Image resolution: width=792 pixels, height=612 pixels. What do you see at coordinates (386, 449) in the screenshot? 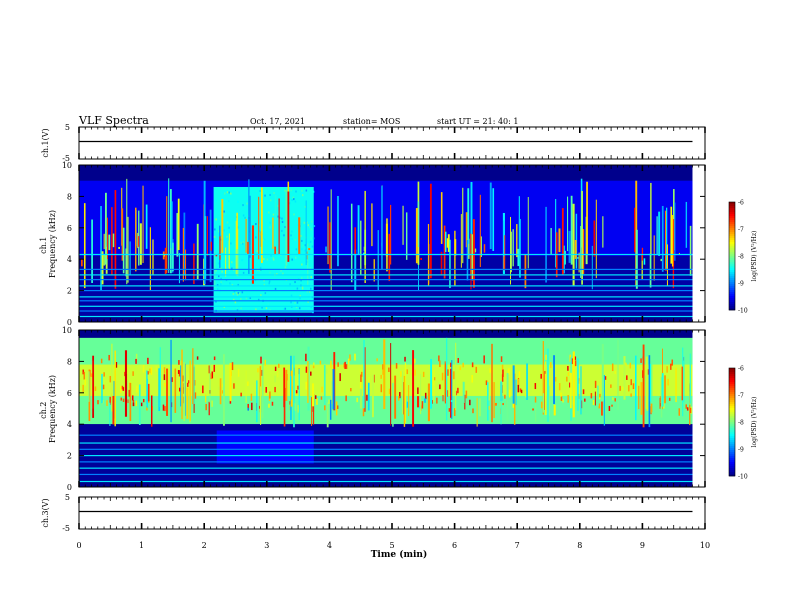
I see `hum-line` at bounding box center [386, 449].